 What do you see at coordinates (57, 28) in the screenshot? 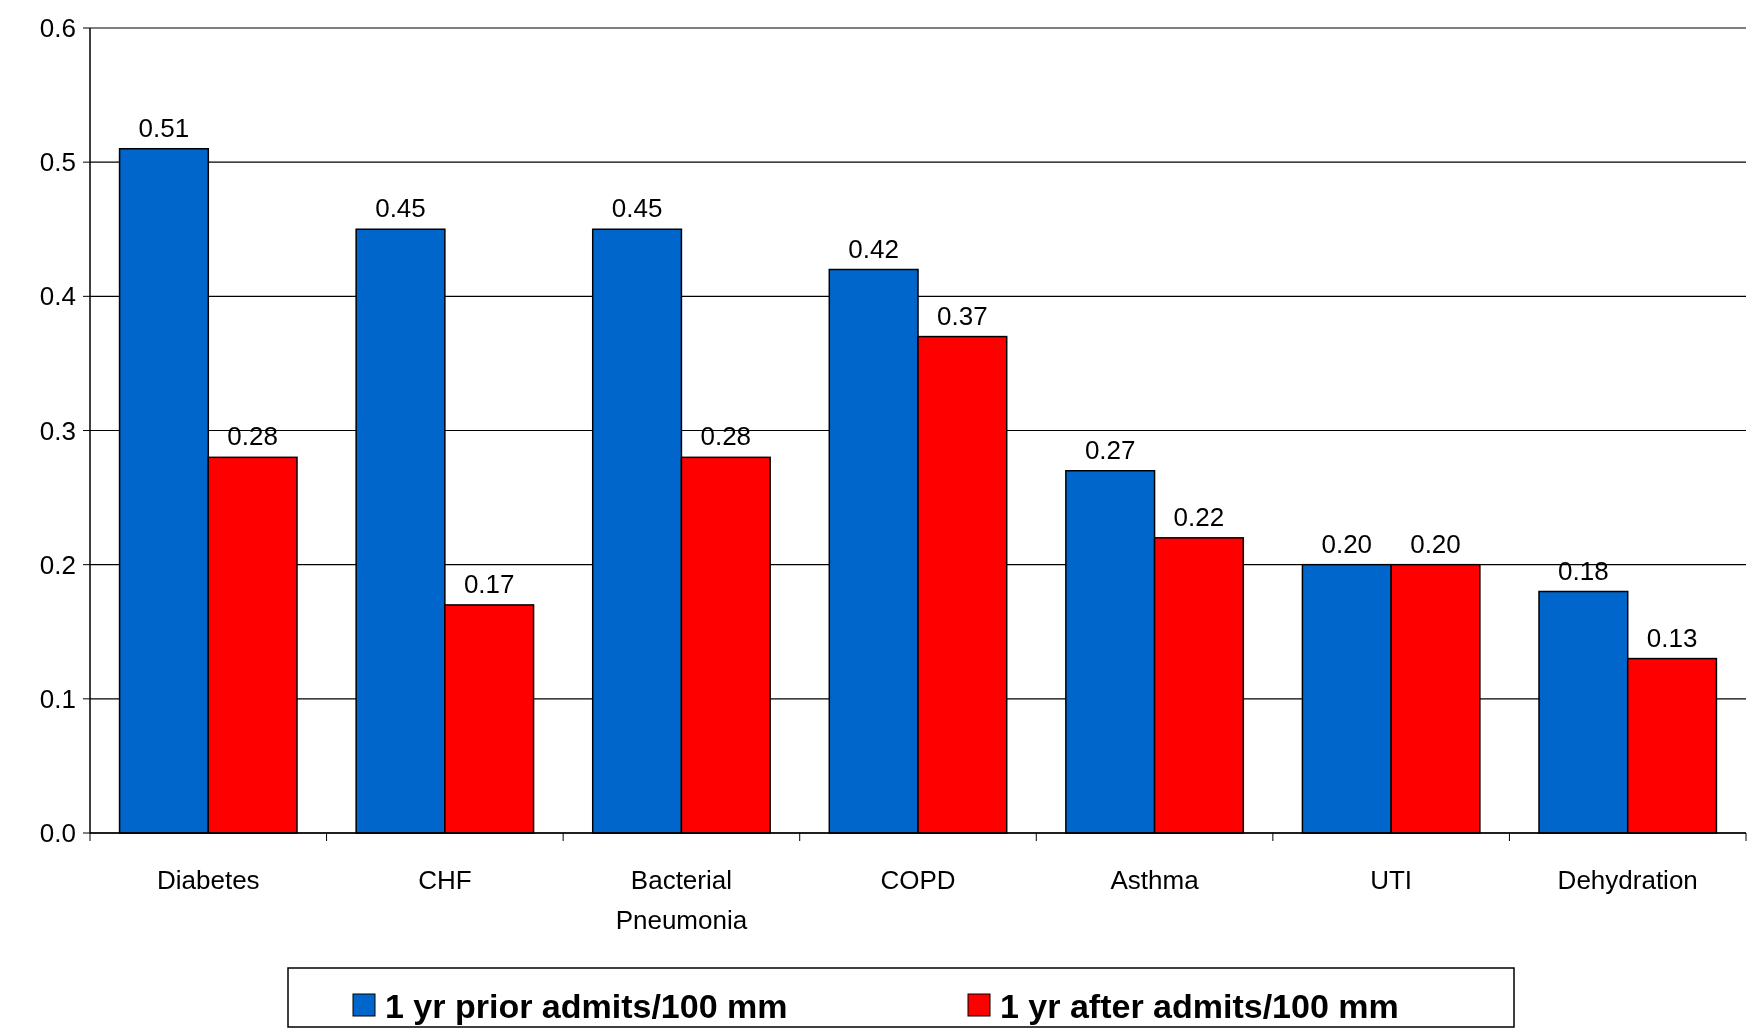
I see `y-tick-label: 0.6` at bounding box center [57, 28].